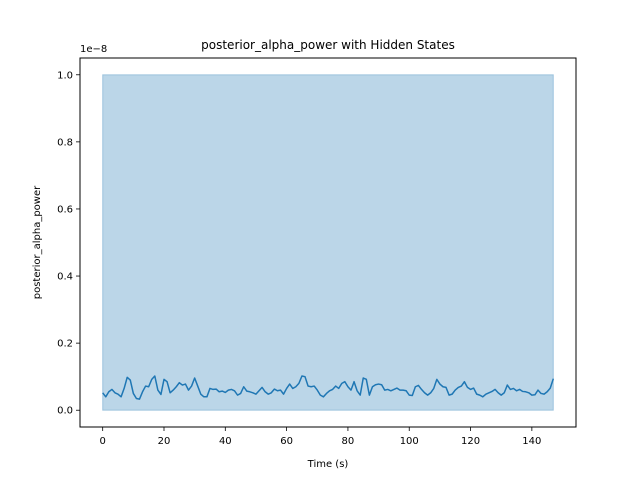 The height and width of the screenshot is (480, 640). What do you see at coordinates (348, 441) in the screenshot?
I see `x-tick-label: 80` at bounding box center [348, 441].